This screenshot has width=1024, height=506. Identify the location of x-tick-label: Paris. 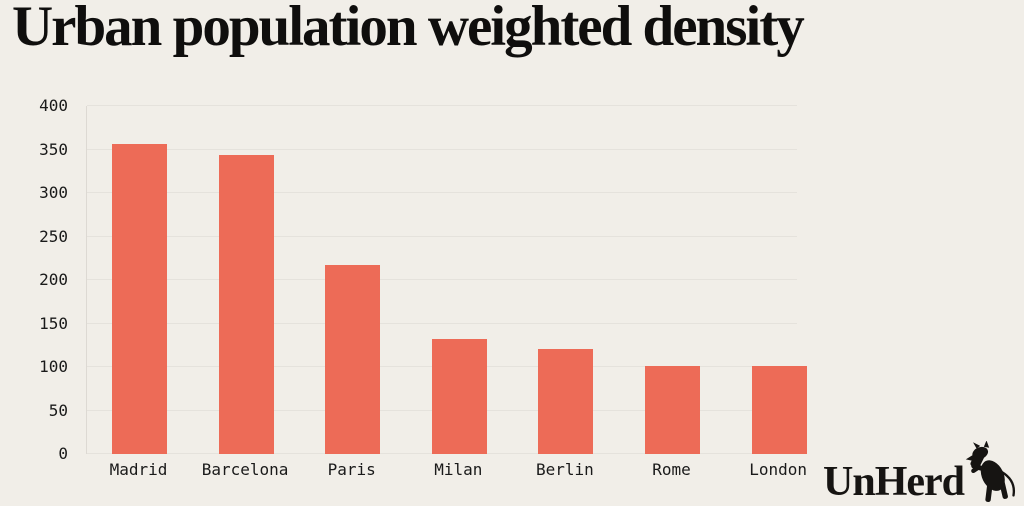
(351, 469).